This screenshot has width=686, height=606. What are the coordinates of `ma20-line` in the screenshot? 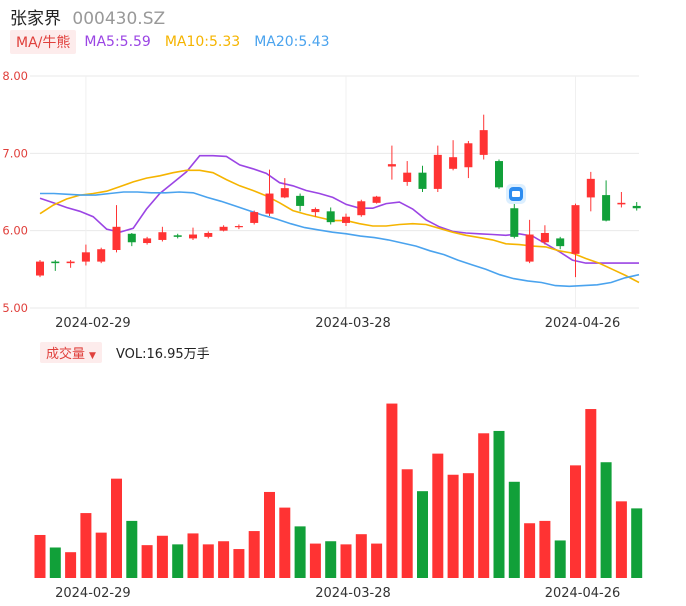 It's located at (340, 239).